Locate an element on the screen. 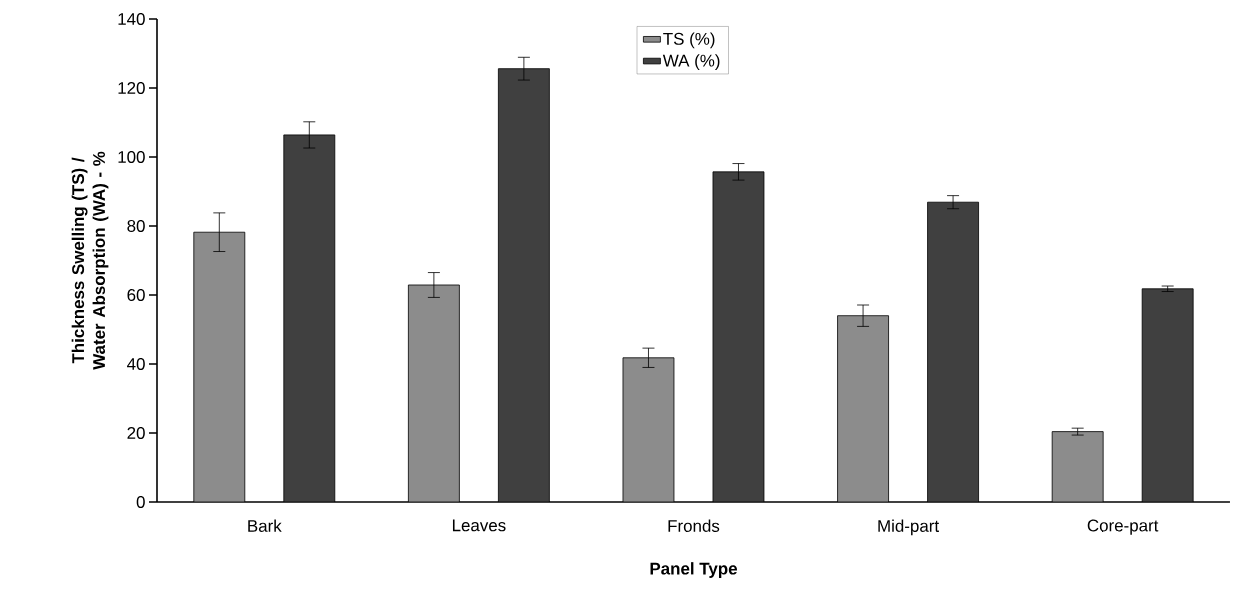  y-tick-label: 60 is located at coordinates (136, 295).